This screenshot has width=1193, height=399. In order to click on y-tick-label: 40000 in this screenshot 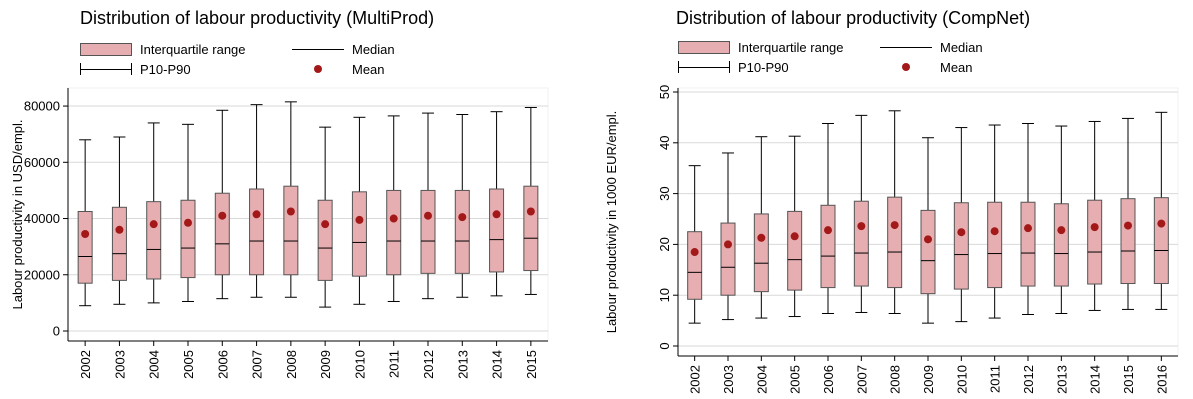, I will do `click(42, 218)`.